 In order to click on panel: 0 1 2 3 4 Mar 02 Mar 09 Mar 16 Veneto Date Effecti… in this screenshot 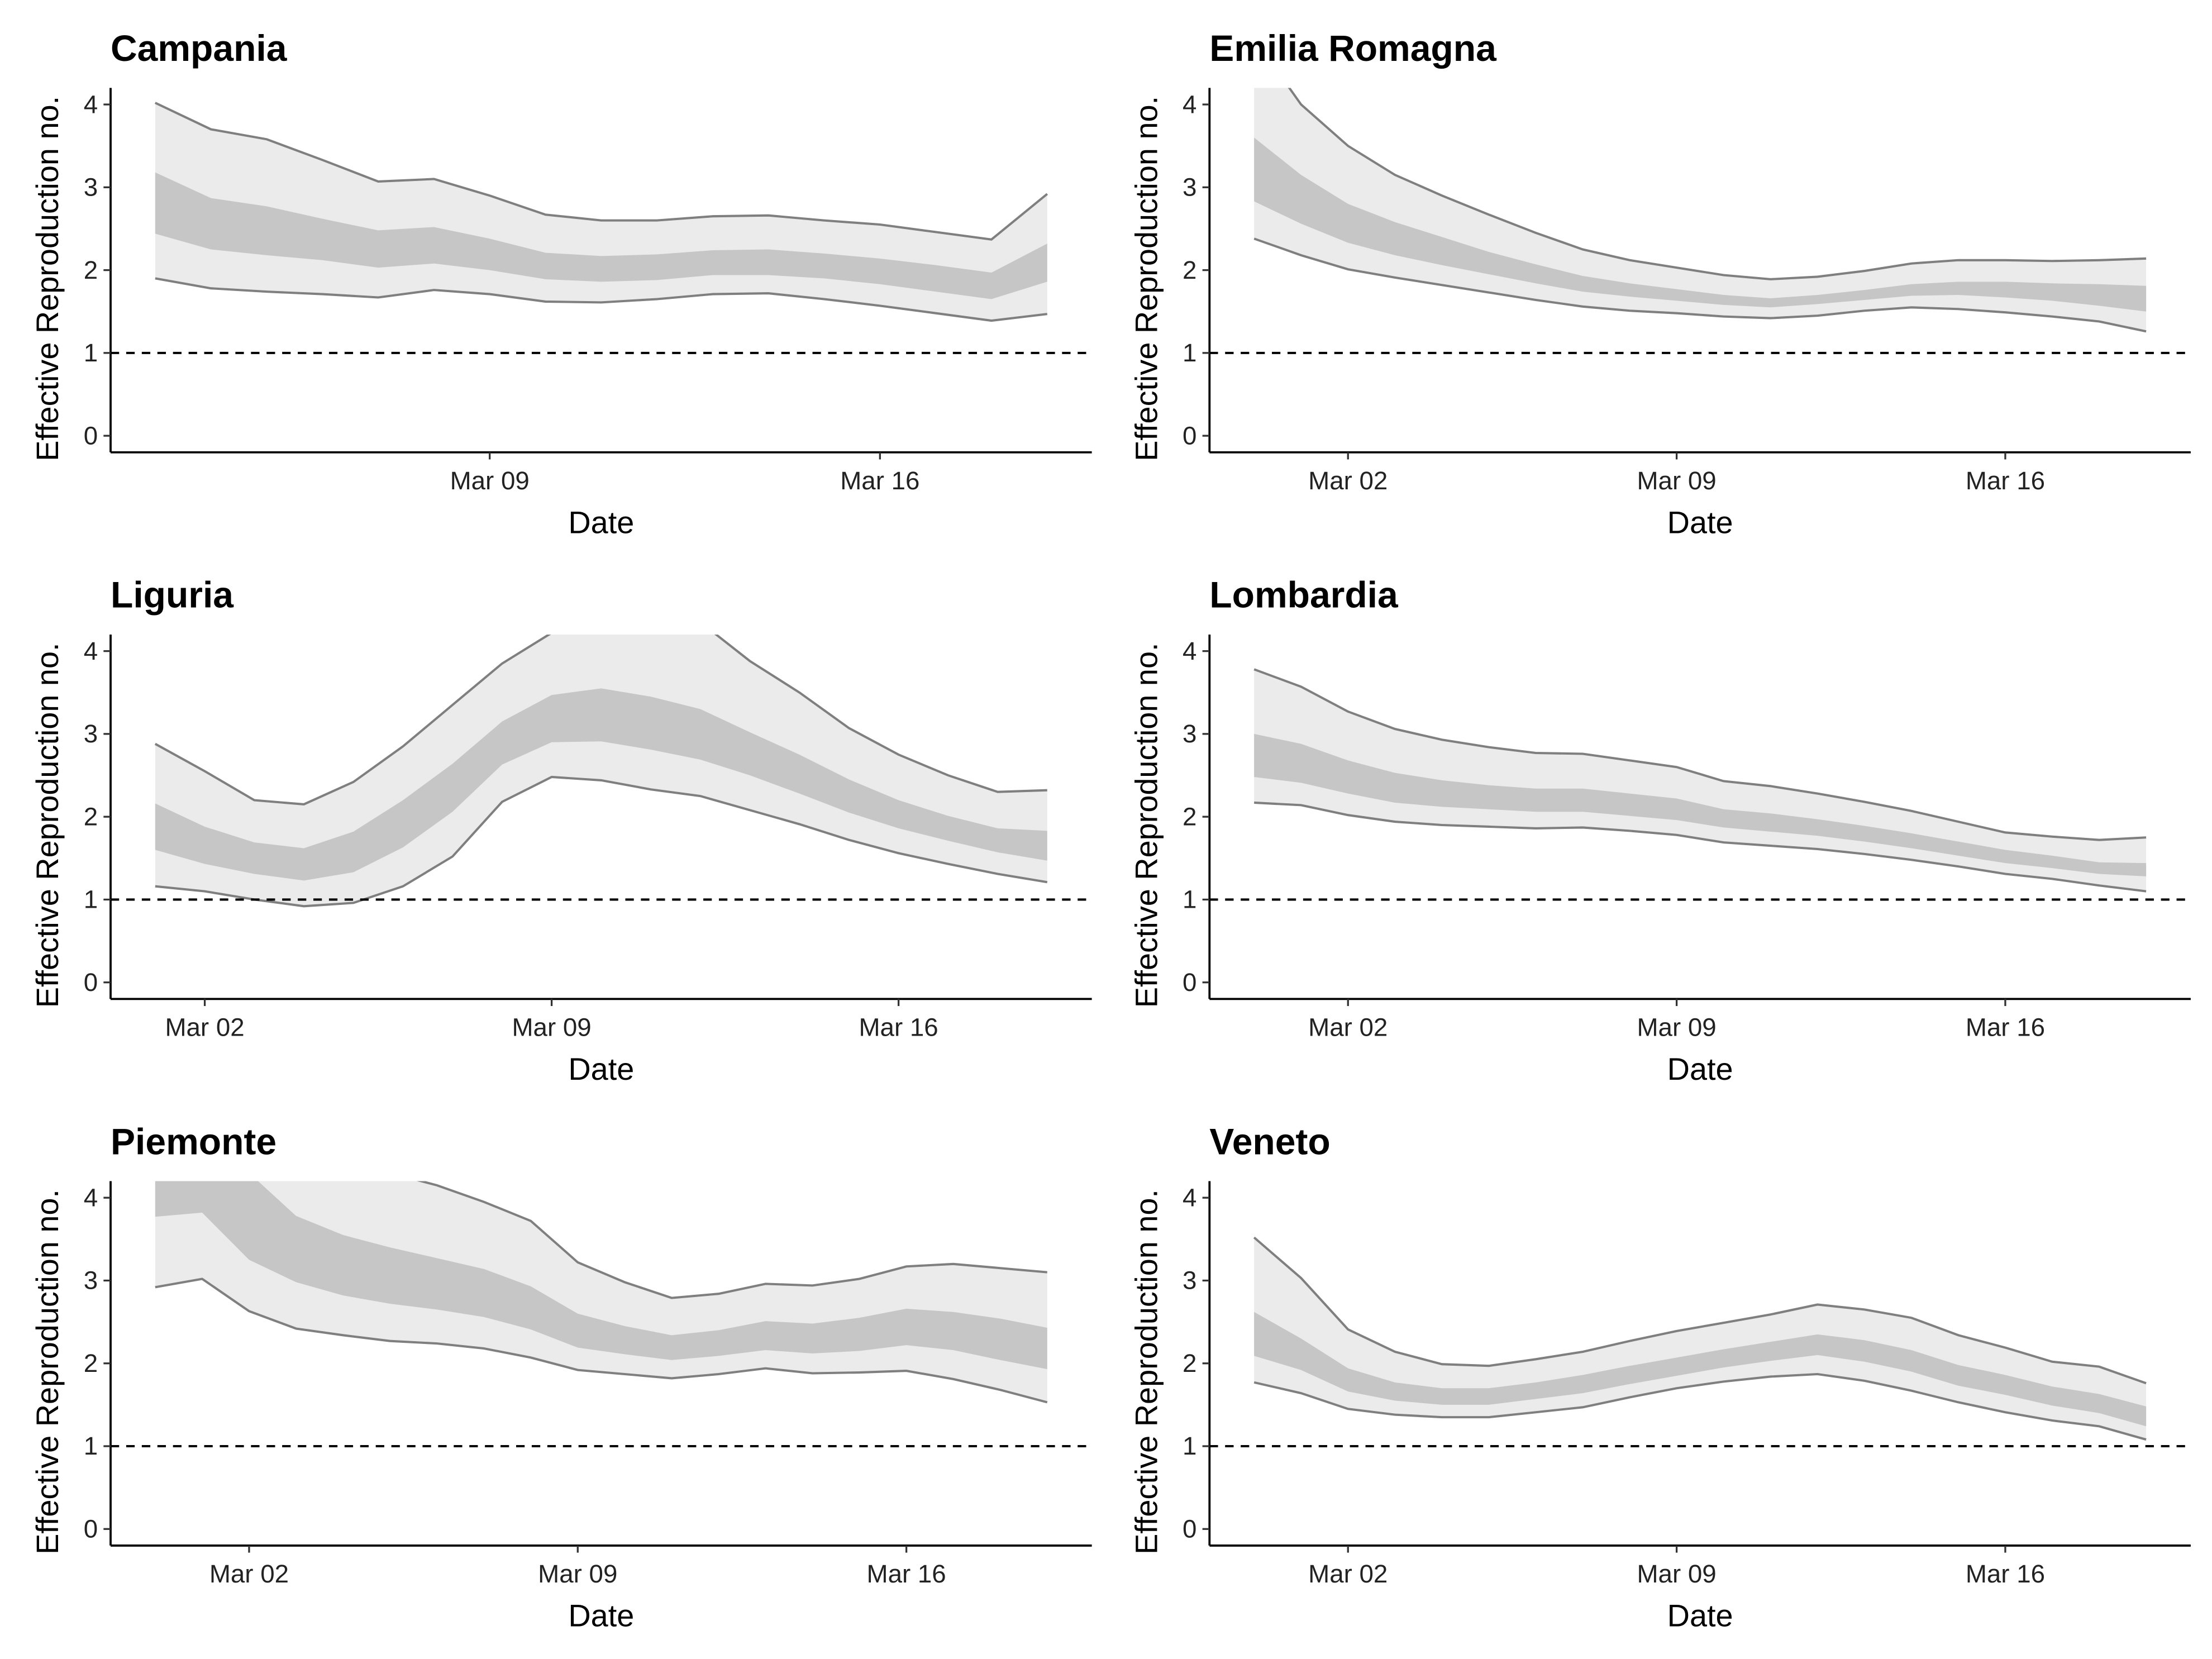, I will do `click(1660, 1377)`.